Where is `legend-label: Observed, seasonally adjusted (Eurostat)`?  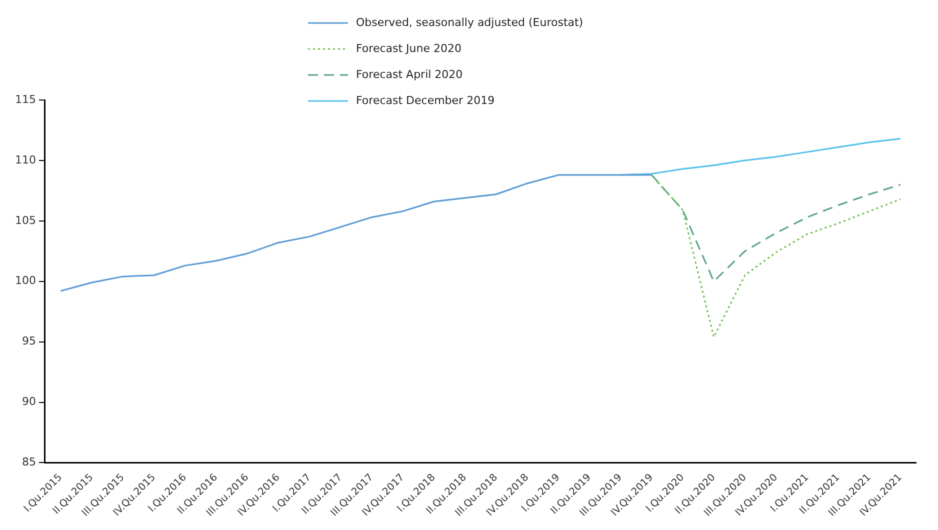 legend-label: Observed, seasonally adjusted (Eurostat) is located at coordinates (470, 22).